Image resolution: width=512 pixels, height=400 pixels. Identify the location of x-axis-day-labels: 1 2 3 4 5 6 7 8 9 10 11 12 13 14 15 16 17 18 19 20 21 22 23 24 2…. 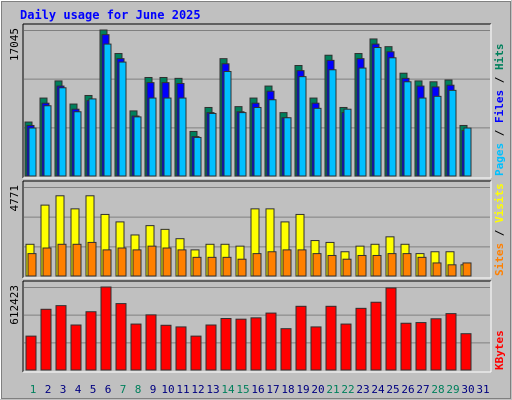
(260, 389).